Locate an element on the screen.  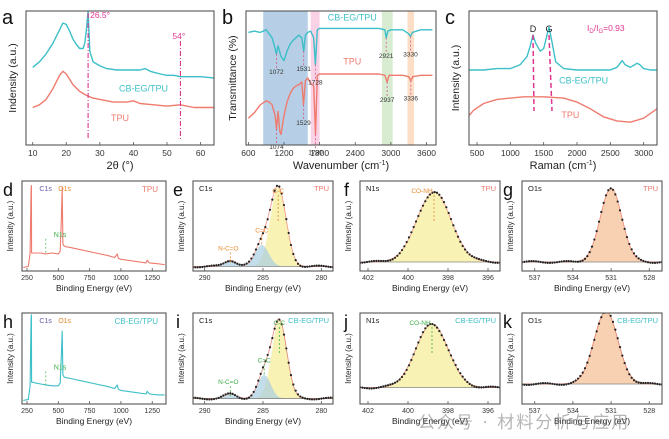
x-tick-label: 396 is located at coordinates (488, 278).